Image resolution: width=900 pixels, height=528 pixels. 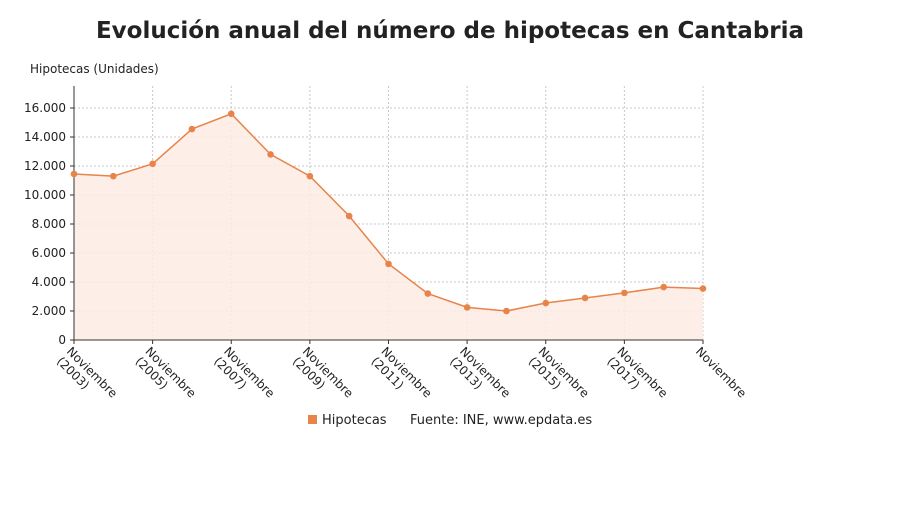 I want to click on y-tick-label-3: 6.000, so click(x=49, y=253).